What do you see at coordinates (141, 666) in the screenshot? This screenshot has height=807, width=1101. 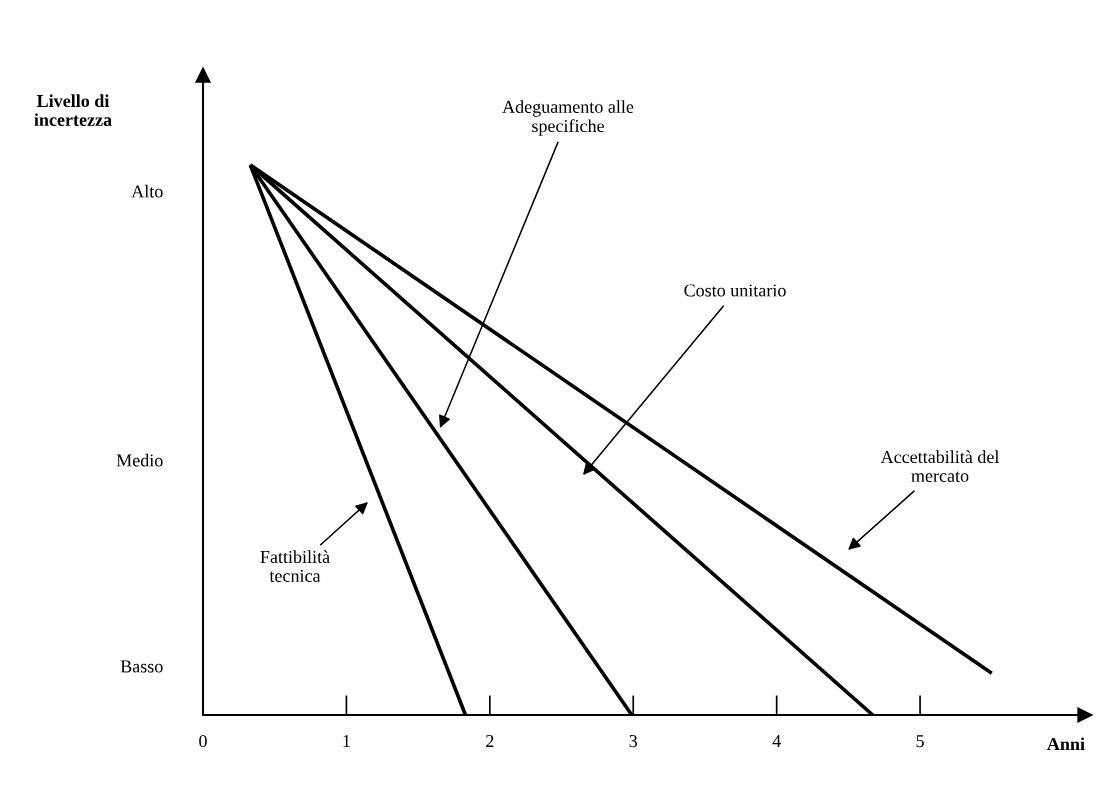 I see `category-label: Basso` at bounding box center [141, 666].